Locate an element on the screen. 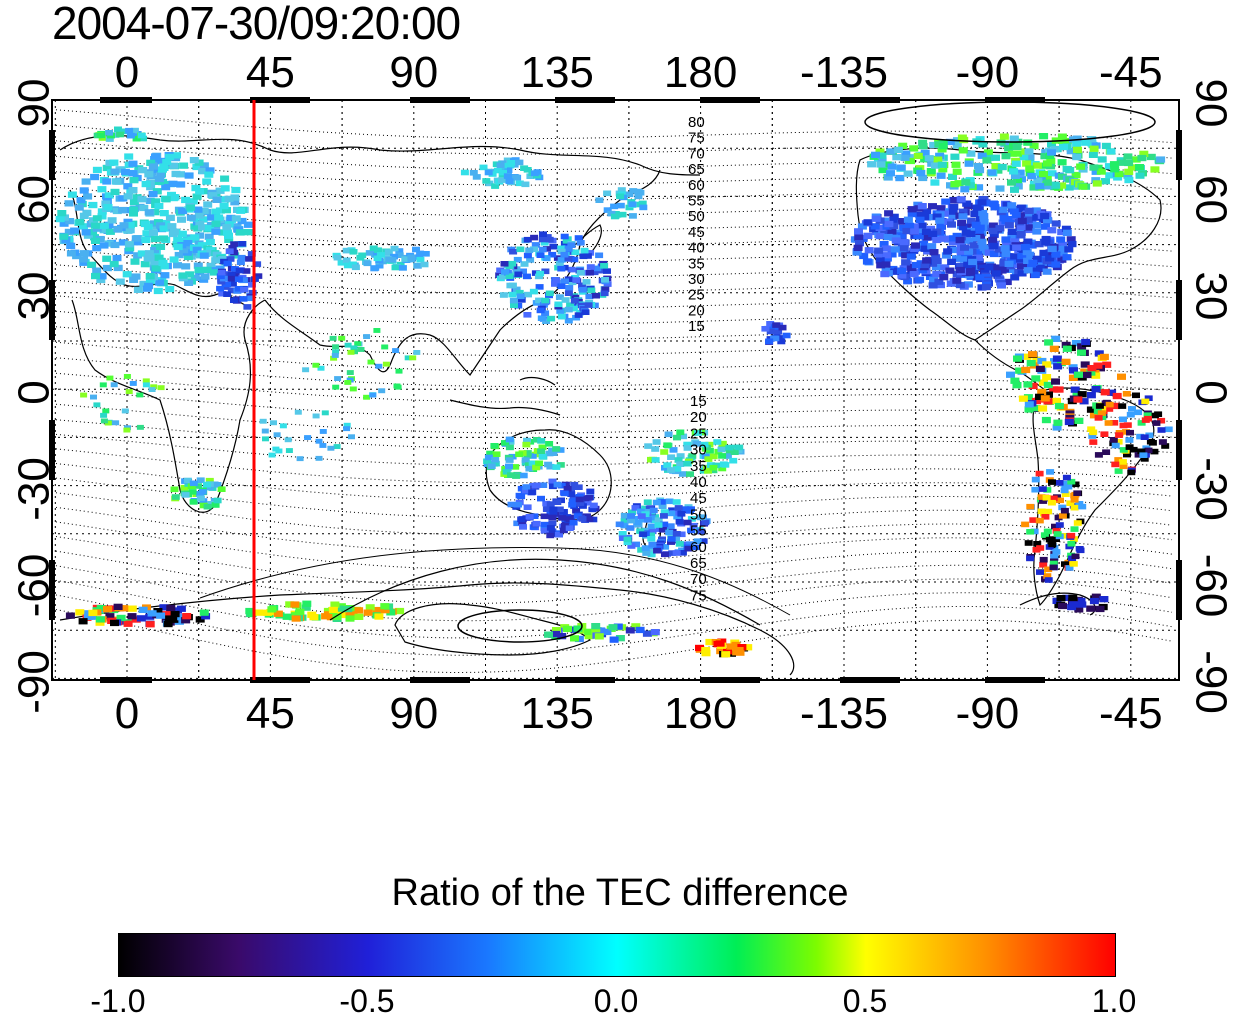 Image resolution: width=1240 pixels, height=1024 pixels. magnetic-latitude-label: 45 is located at coordinates (698, 498).